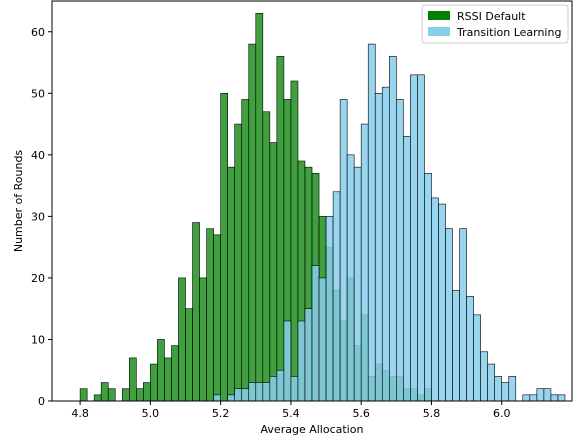  What do you see at coordinates (491, 16) in the screenshot?
I see `legend-label: RSSI Default` at bounding box center [491, 16].